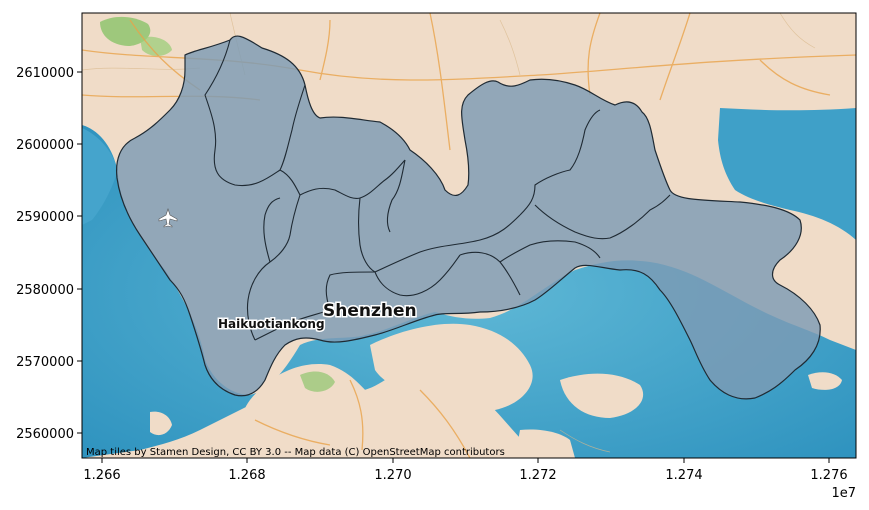  I want to click on x-tick-label: 1.270, so click(392, 475).